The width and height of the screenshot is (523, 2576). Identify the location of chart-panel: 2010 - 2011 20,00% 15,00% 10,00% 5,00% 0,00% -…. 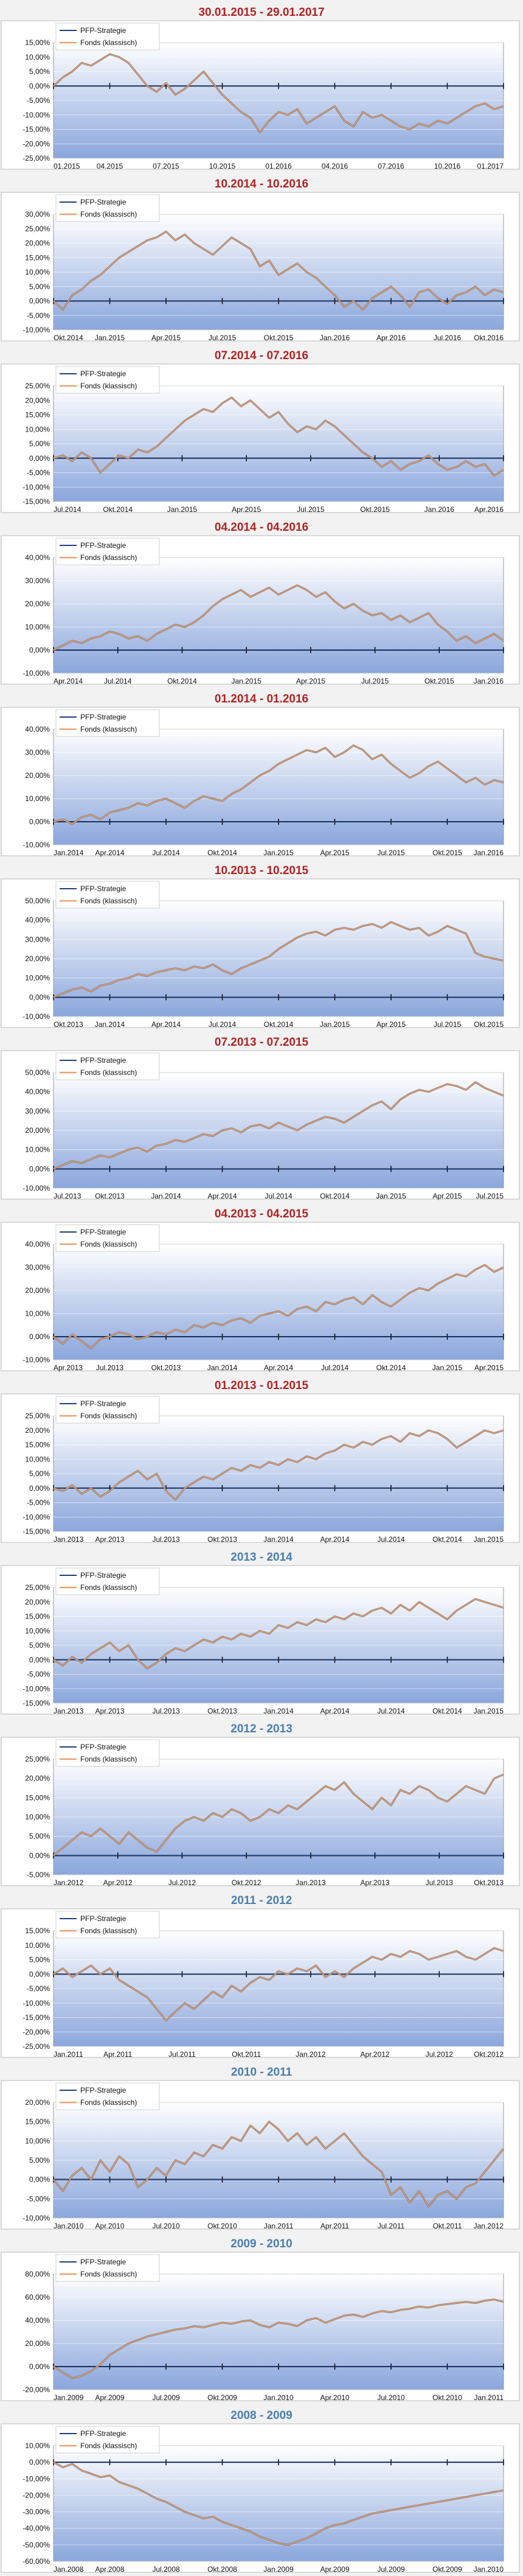
(261, 2147).